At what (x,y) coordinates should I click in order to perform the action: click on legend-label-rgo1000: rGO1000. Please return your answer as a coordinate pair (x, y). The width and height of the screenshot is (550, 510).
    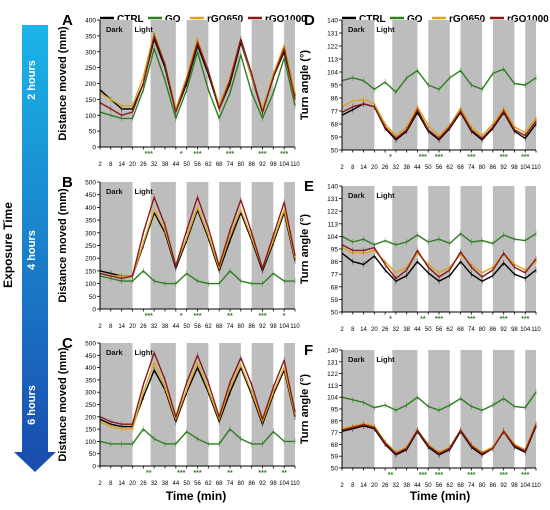
    Looking at the image, I should click on (286, 19).